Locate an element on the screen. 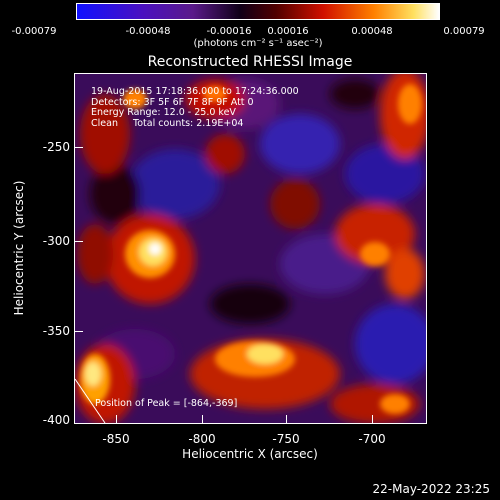  generation-date: 22-May-2022 23:25 is located at coordinates (431, 489).